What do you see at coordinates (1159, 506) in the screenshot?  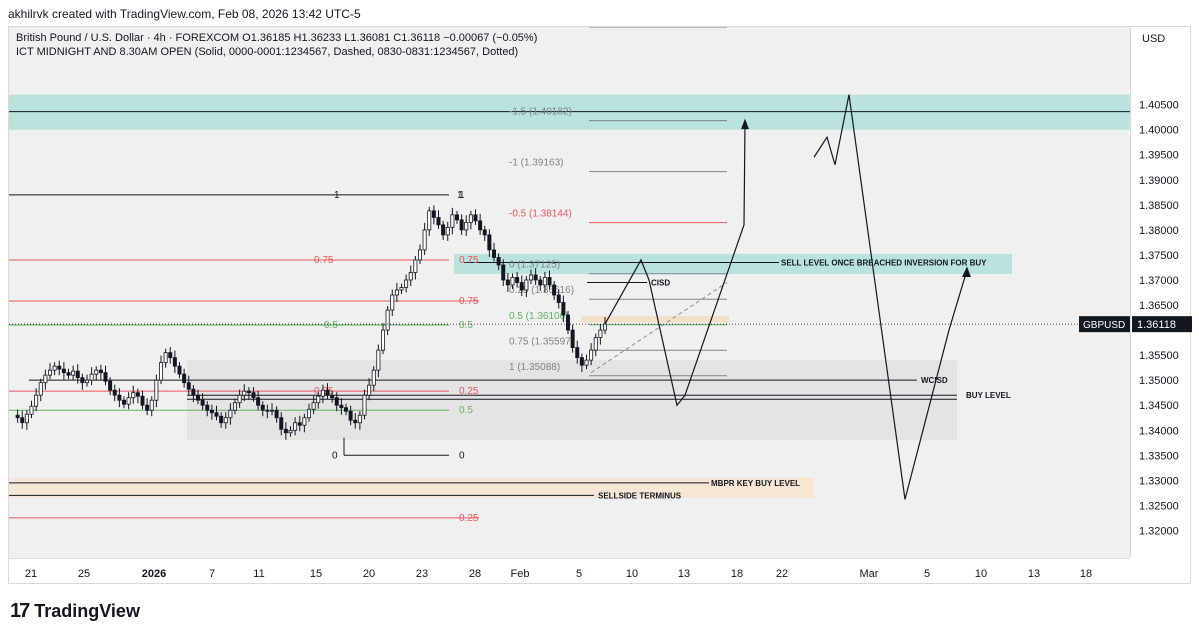 I see `y-tick-label: 1.32500` at bounding box center [1159, 506].